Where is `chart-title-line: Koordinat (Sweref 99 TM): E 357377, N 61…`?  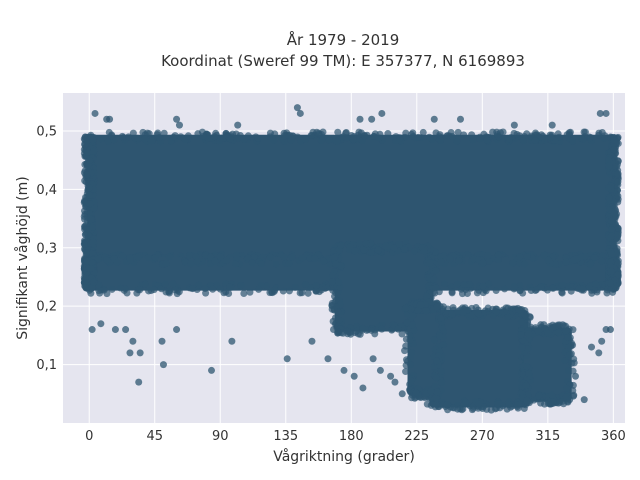 chart-title-line: Koordinat (Sweref 99 TM): E 357377, N 61… is located at coordinates (343, 61).